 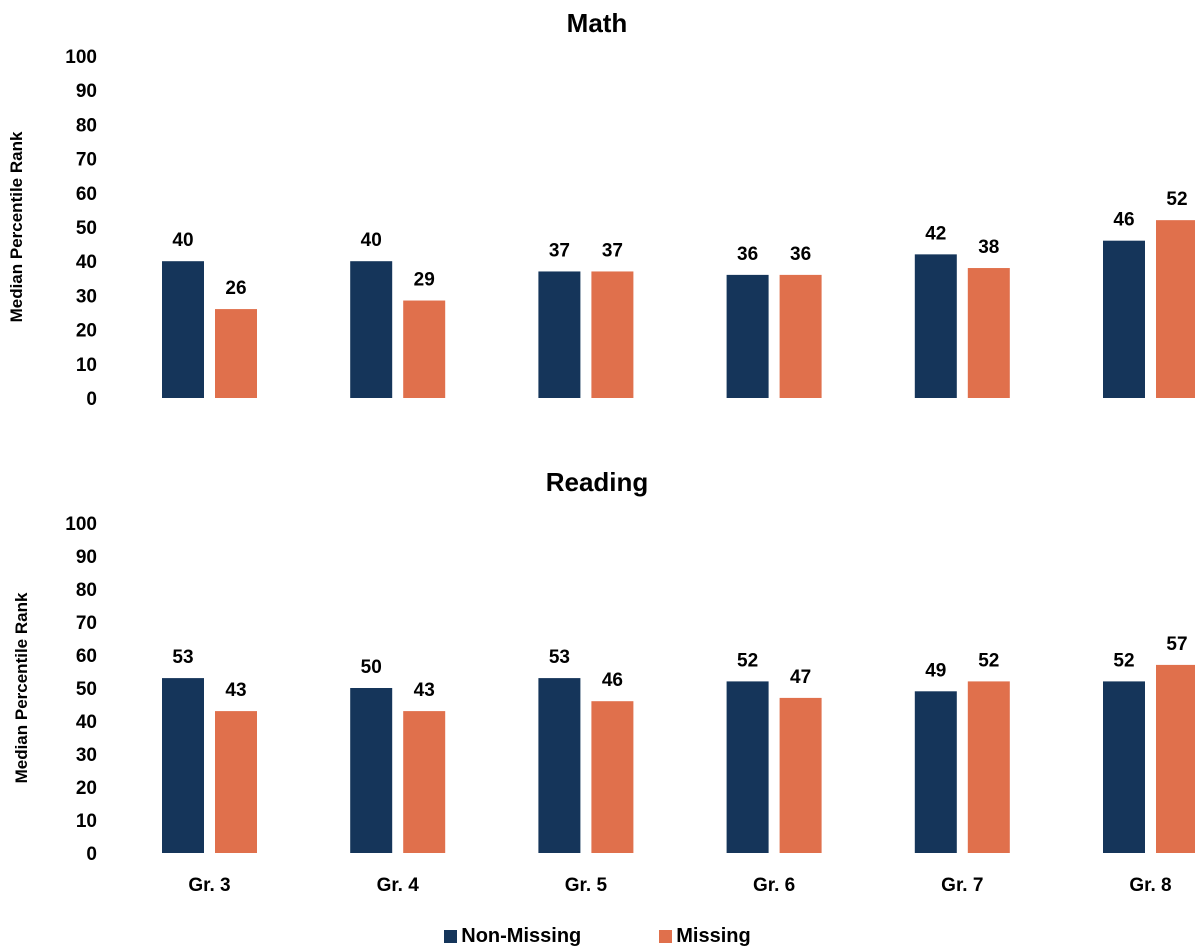 I want to click on math-data-label-missing: 37, so click(x=612, y=250).